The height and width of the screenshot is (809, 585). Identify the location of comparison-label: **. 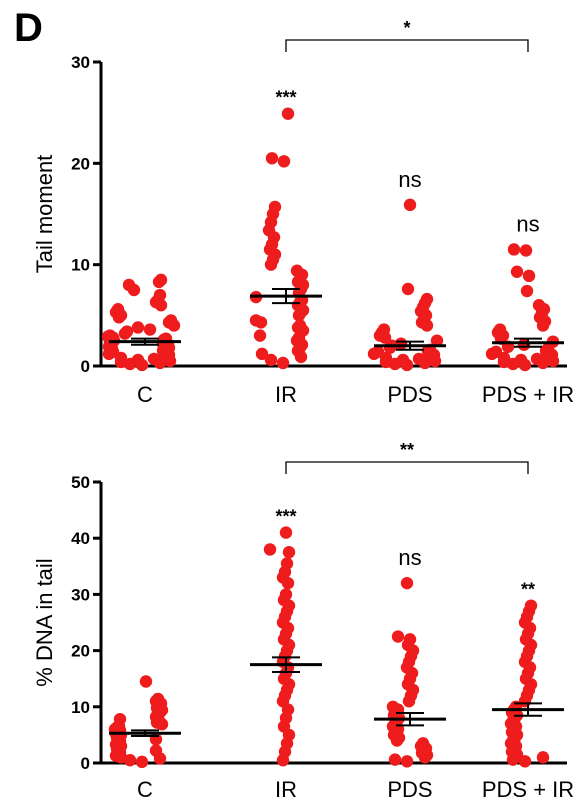
(407, 450).